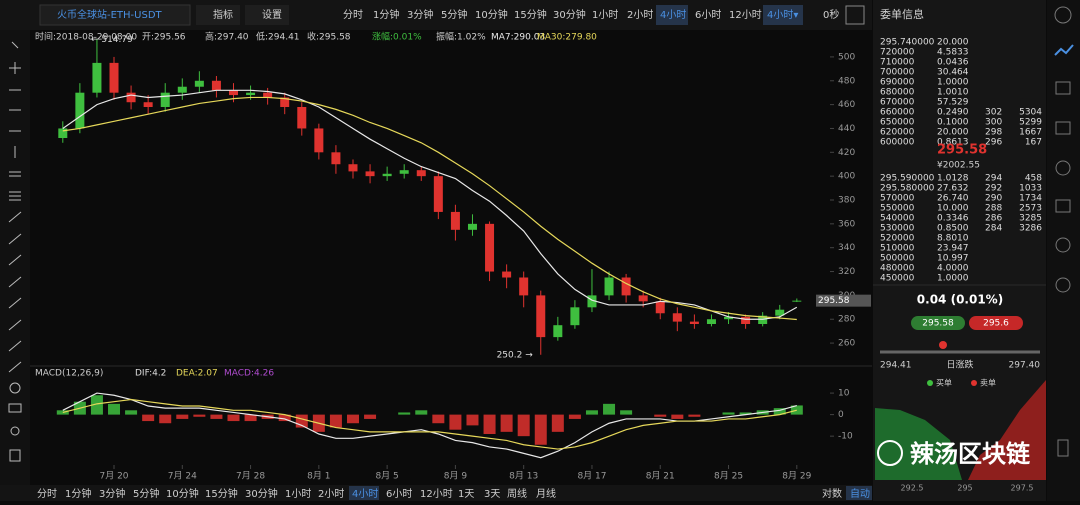 The height and width of the screenshot is (505, 1080). I want to click on symbol-box, so click(115, 15).